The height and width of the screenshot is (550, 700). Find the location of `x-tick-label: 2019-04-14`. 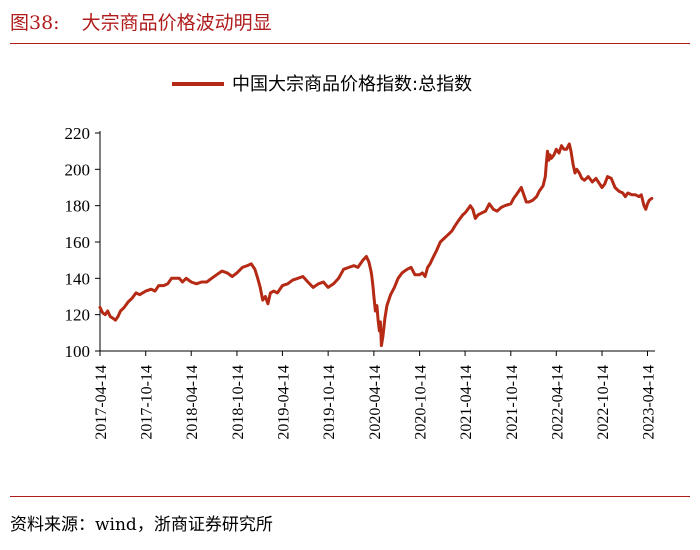

x-tick-label: 2019-04-14 is located at coordinates (283, 402).